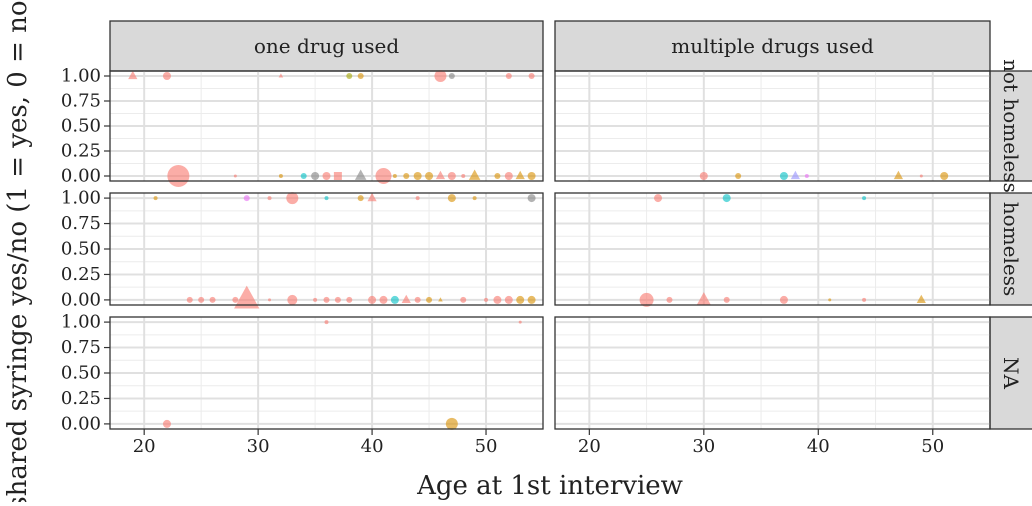 Image resolution: width=1032 pixels, height=506 pixels. Describe the element at coordinates (1010, 373) in the screenshot. I see `row-strip` at that location.